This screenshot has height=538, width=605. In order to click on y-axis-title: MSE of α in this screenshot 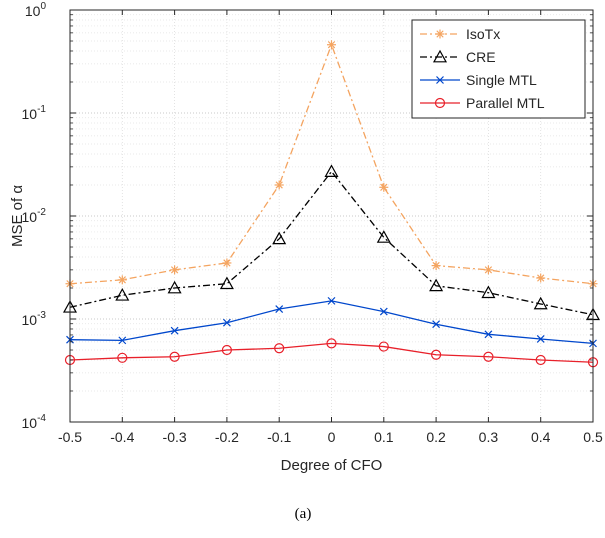, I will do `click(17, 216)`.